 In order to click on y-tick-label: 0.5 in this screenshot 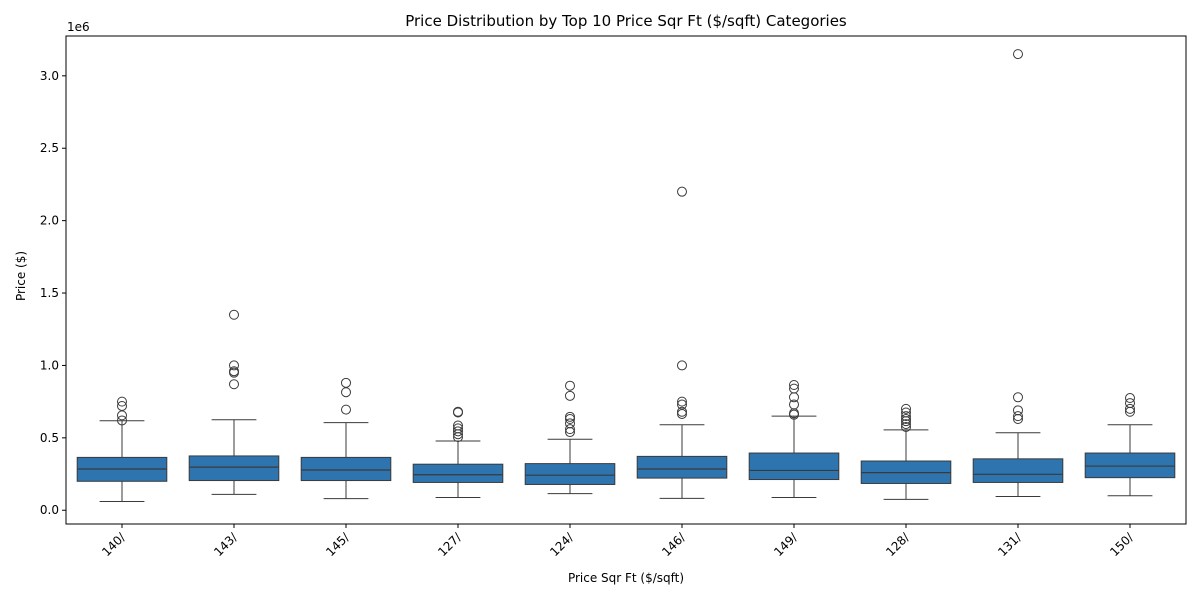, I will do `click(49, 438)`.